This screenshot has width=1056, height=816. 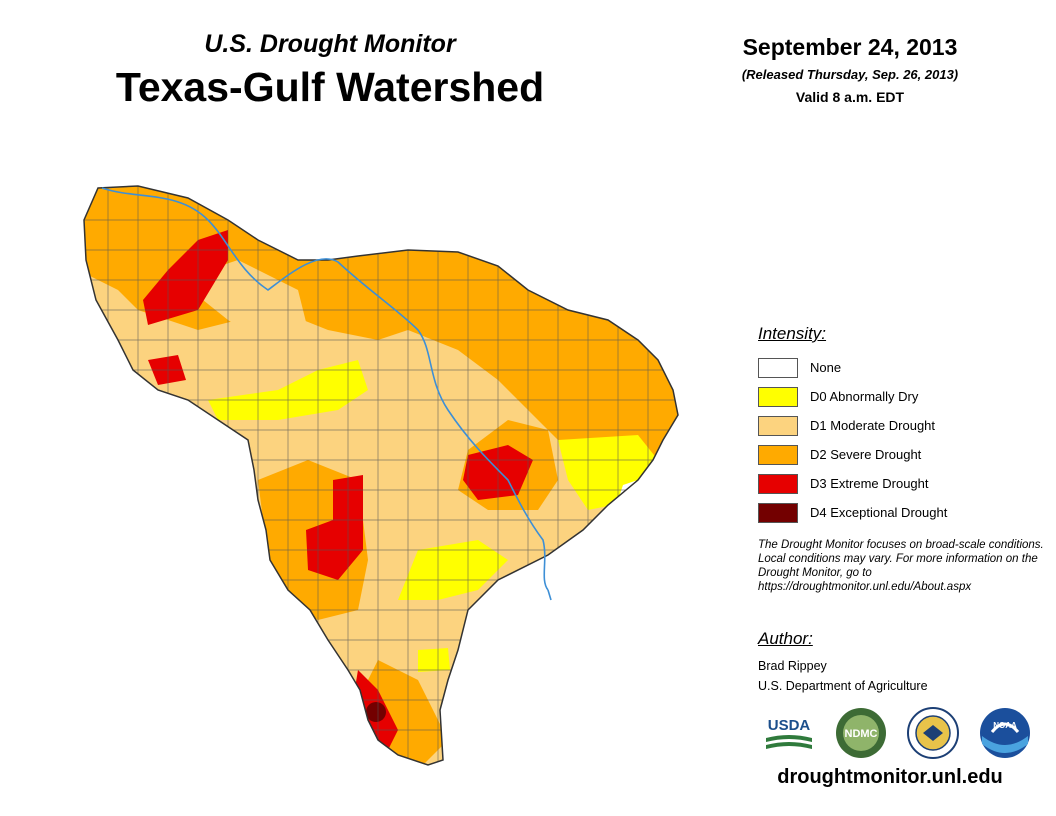 What do you see at coordinates (933, 733) in the screenshot?
I see `doc-seal-icon` at bounding box center [933, 733].